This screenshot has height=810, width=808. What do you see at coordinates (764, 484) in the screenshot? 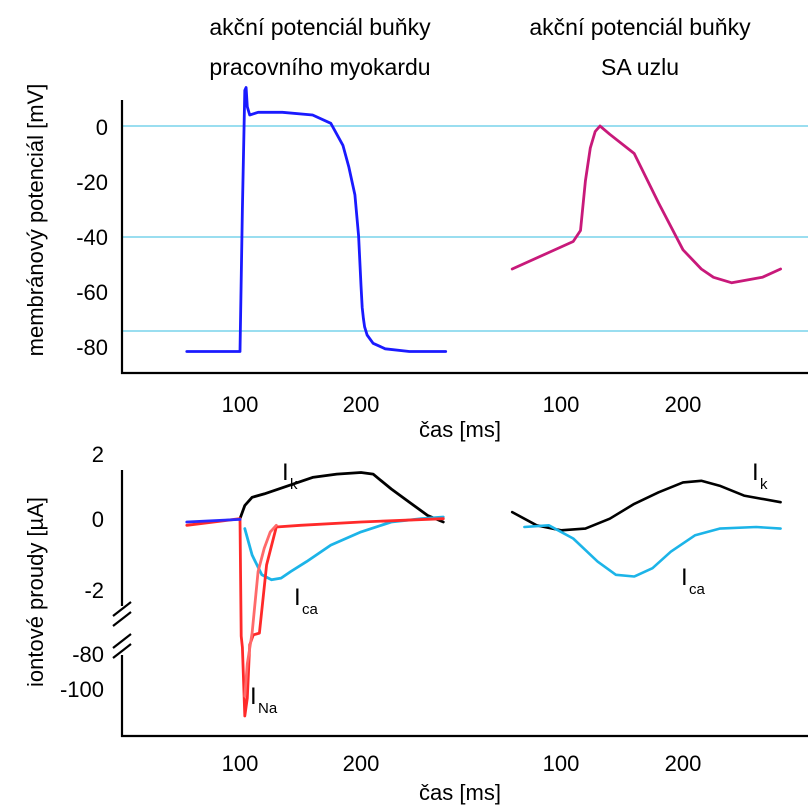
I see `label-ik-right-sub: k` at bounding box center [764, 484].